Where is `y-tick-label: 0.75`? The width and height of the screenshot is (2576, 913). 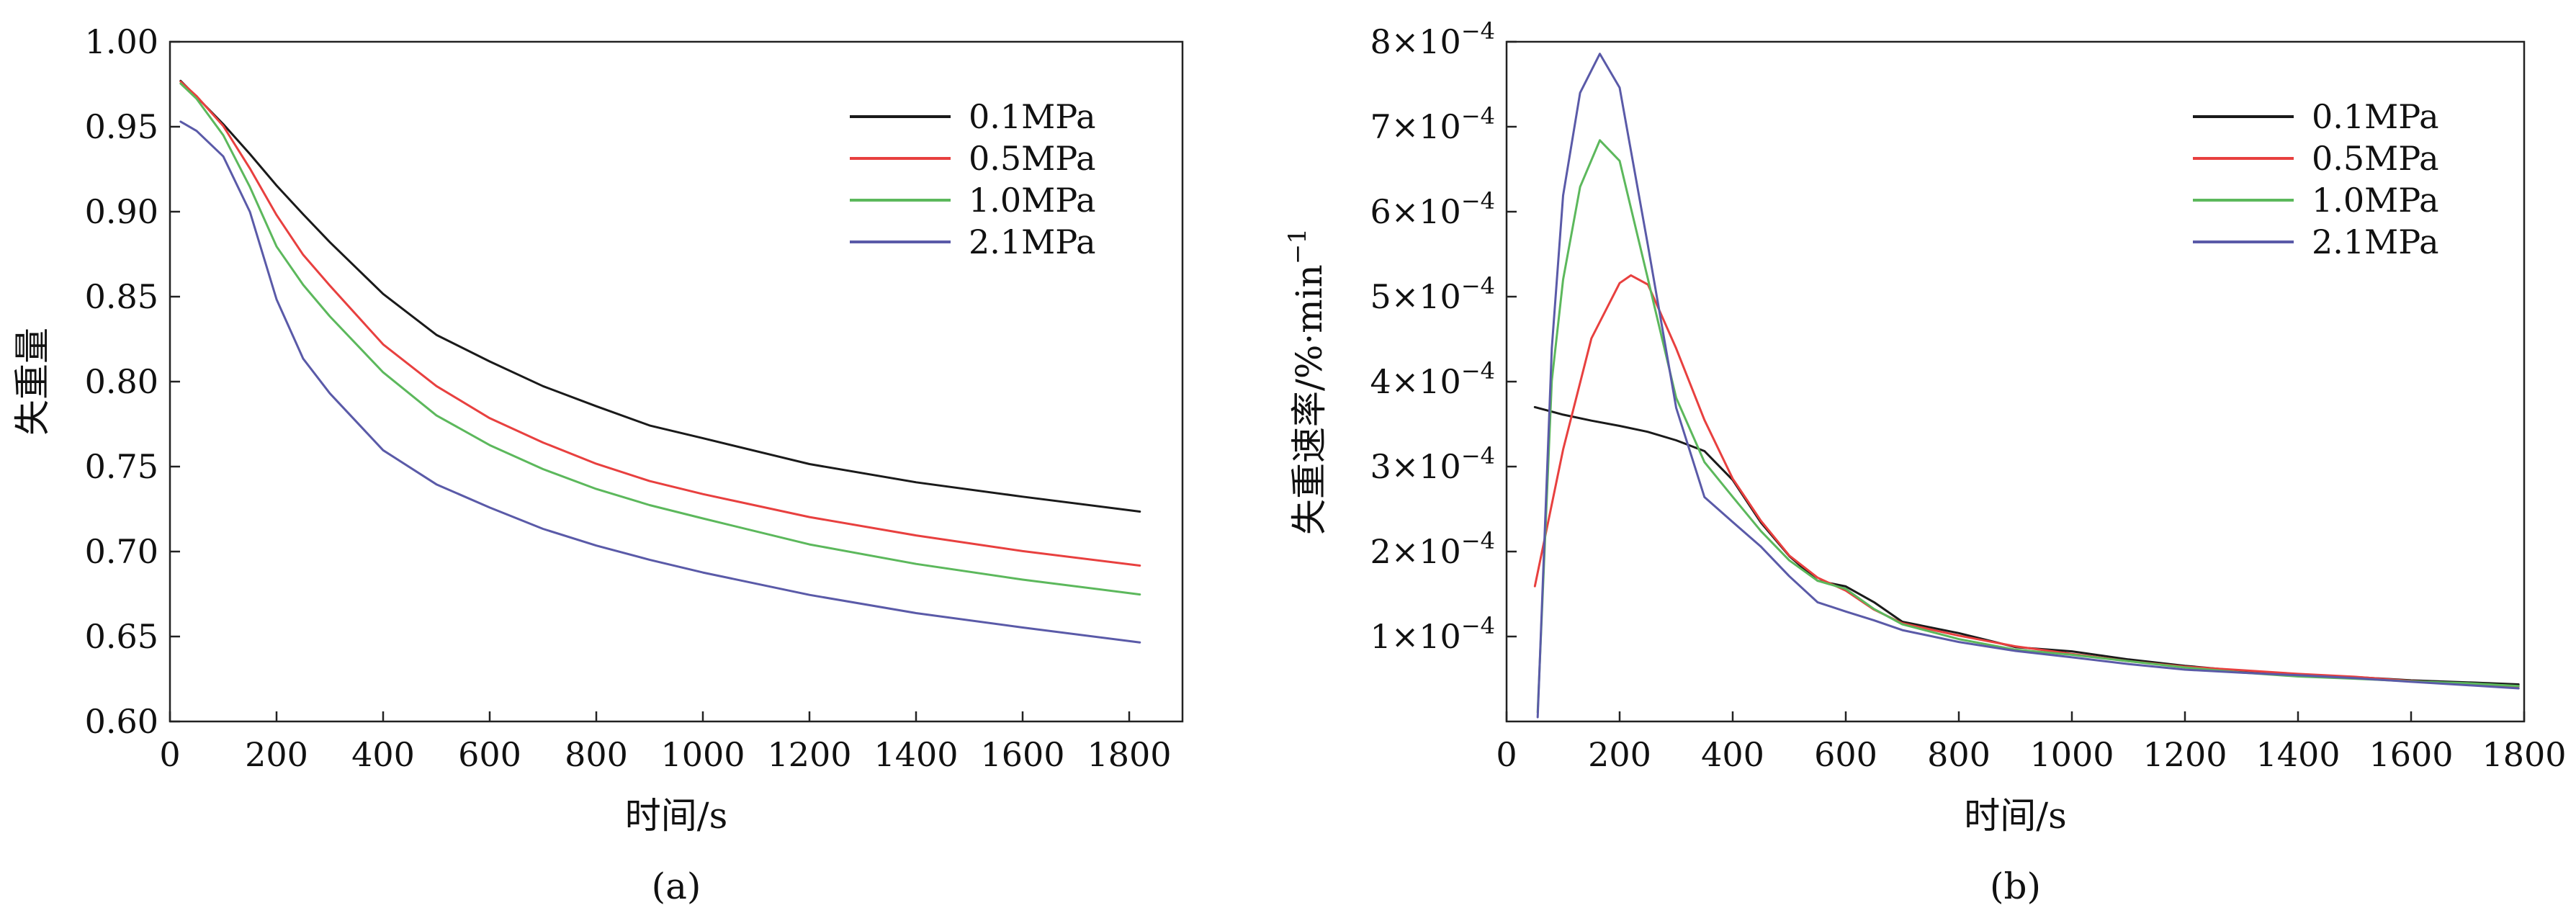 y-tick-label: 0.75 is located at coordinates (121, 466).